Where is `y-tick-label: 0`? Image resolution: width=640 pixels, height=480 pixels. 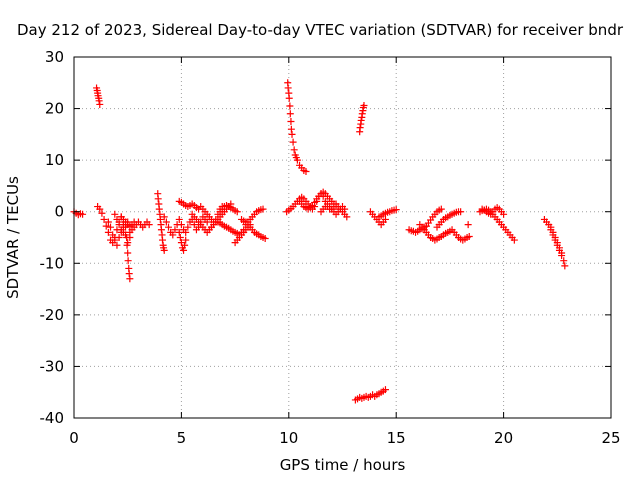 y-tick-label: 0 is located at coordinates (59, 212).